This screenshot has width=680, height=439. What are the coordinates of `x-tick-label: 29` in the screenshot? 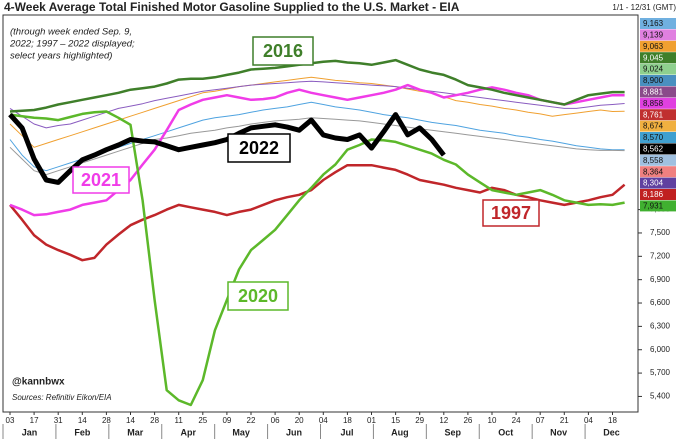 It's located at (419, 420).